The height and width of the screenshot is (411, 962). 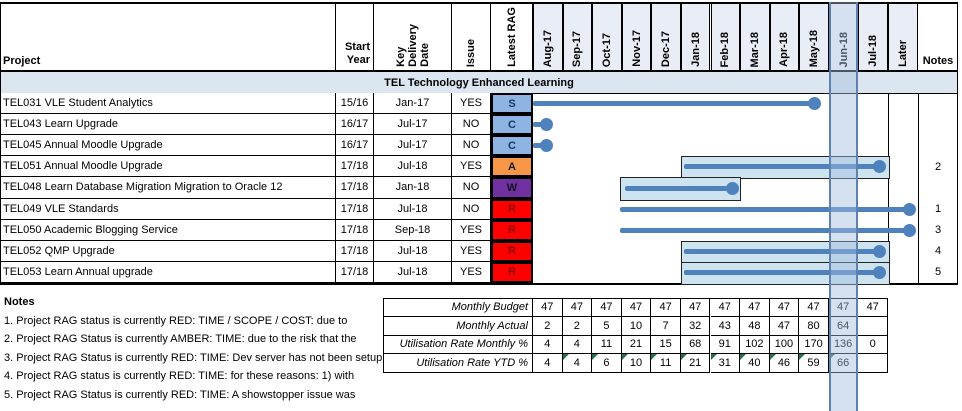 I want to click on col-header-month-apr-18: Apr-18, so click(x=784, y=36).